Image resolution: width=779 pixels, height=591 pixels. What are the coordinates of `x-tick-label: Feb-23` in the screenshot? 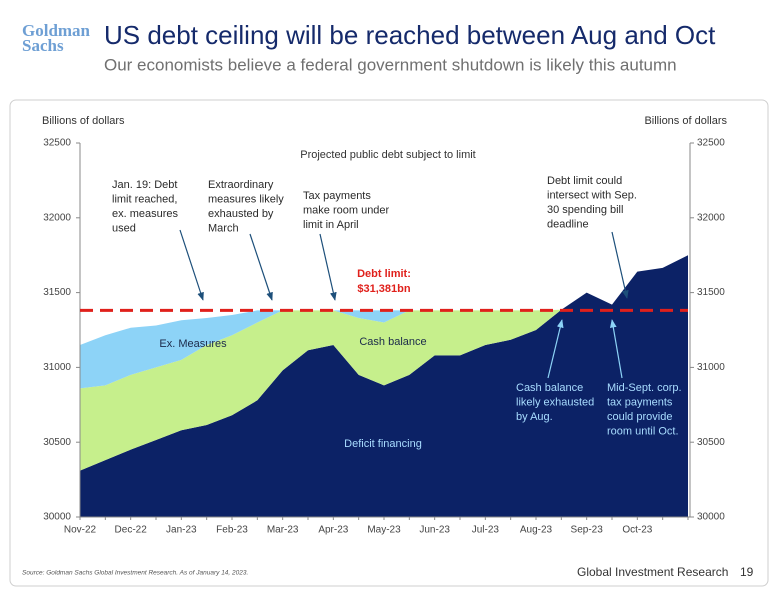 It's located at (232, 530).